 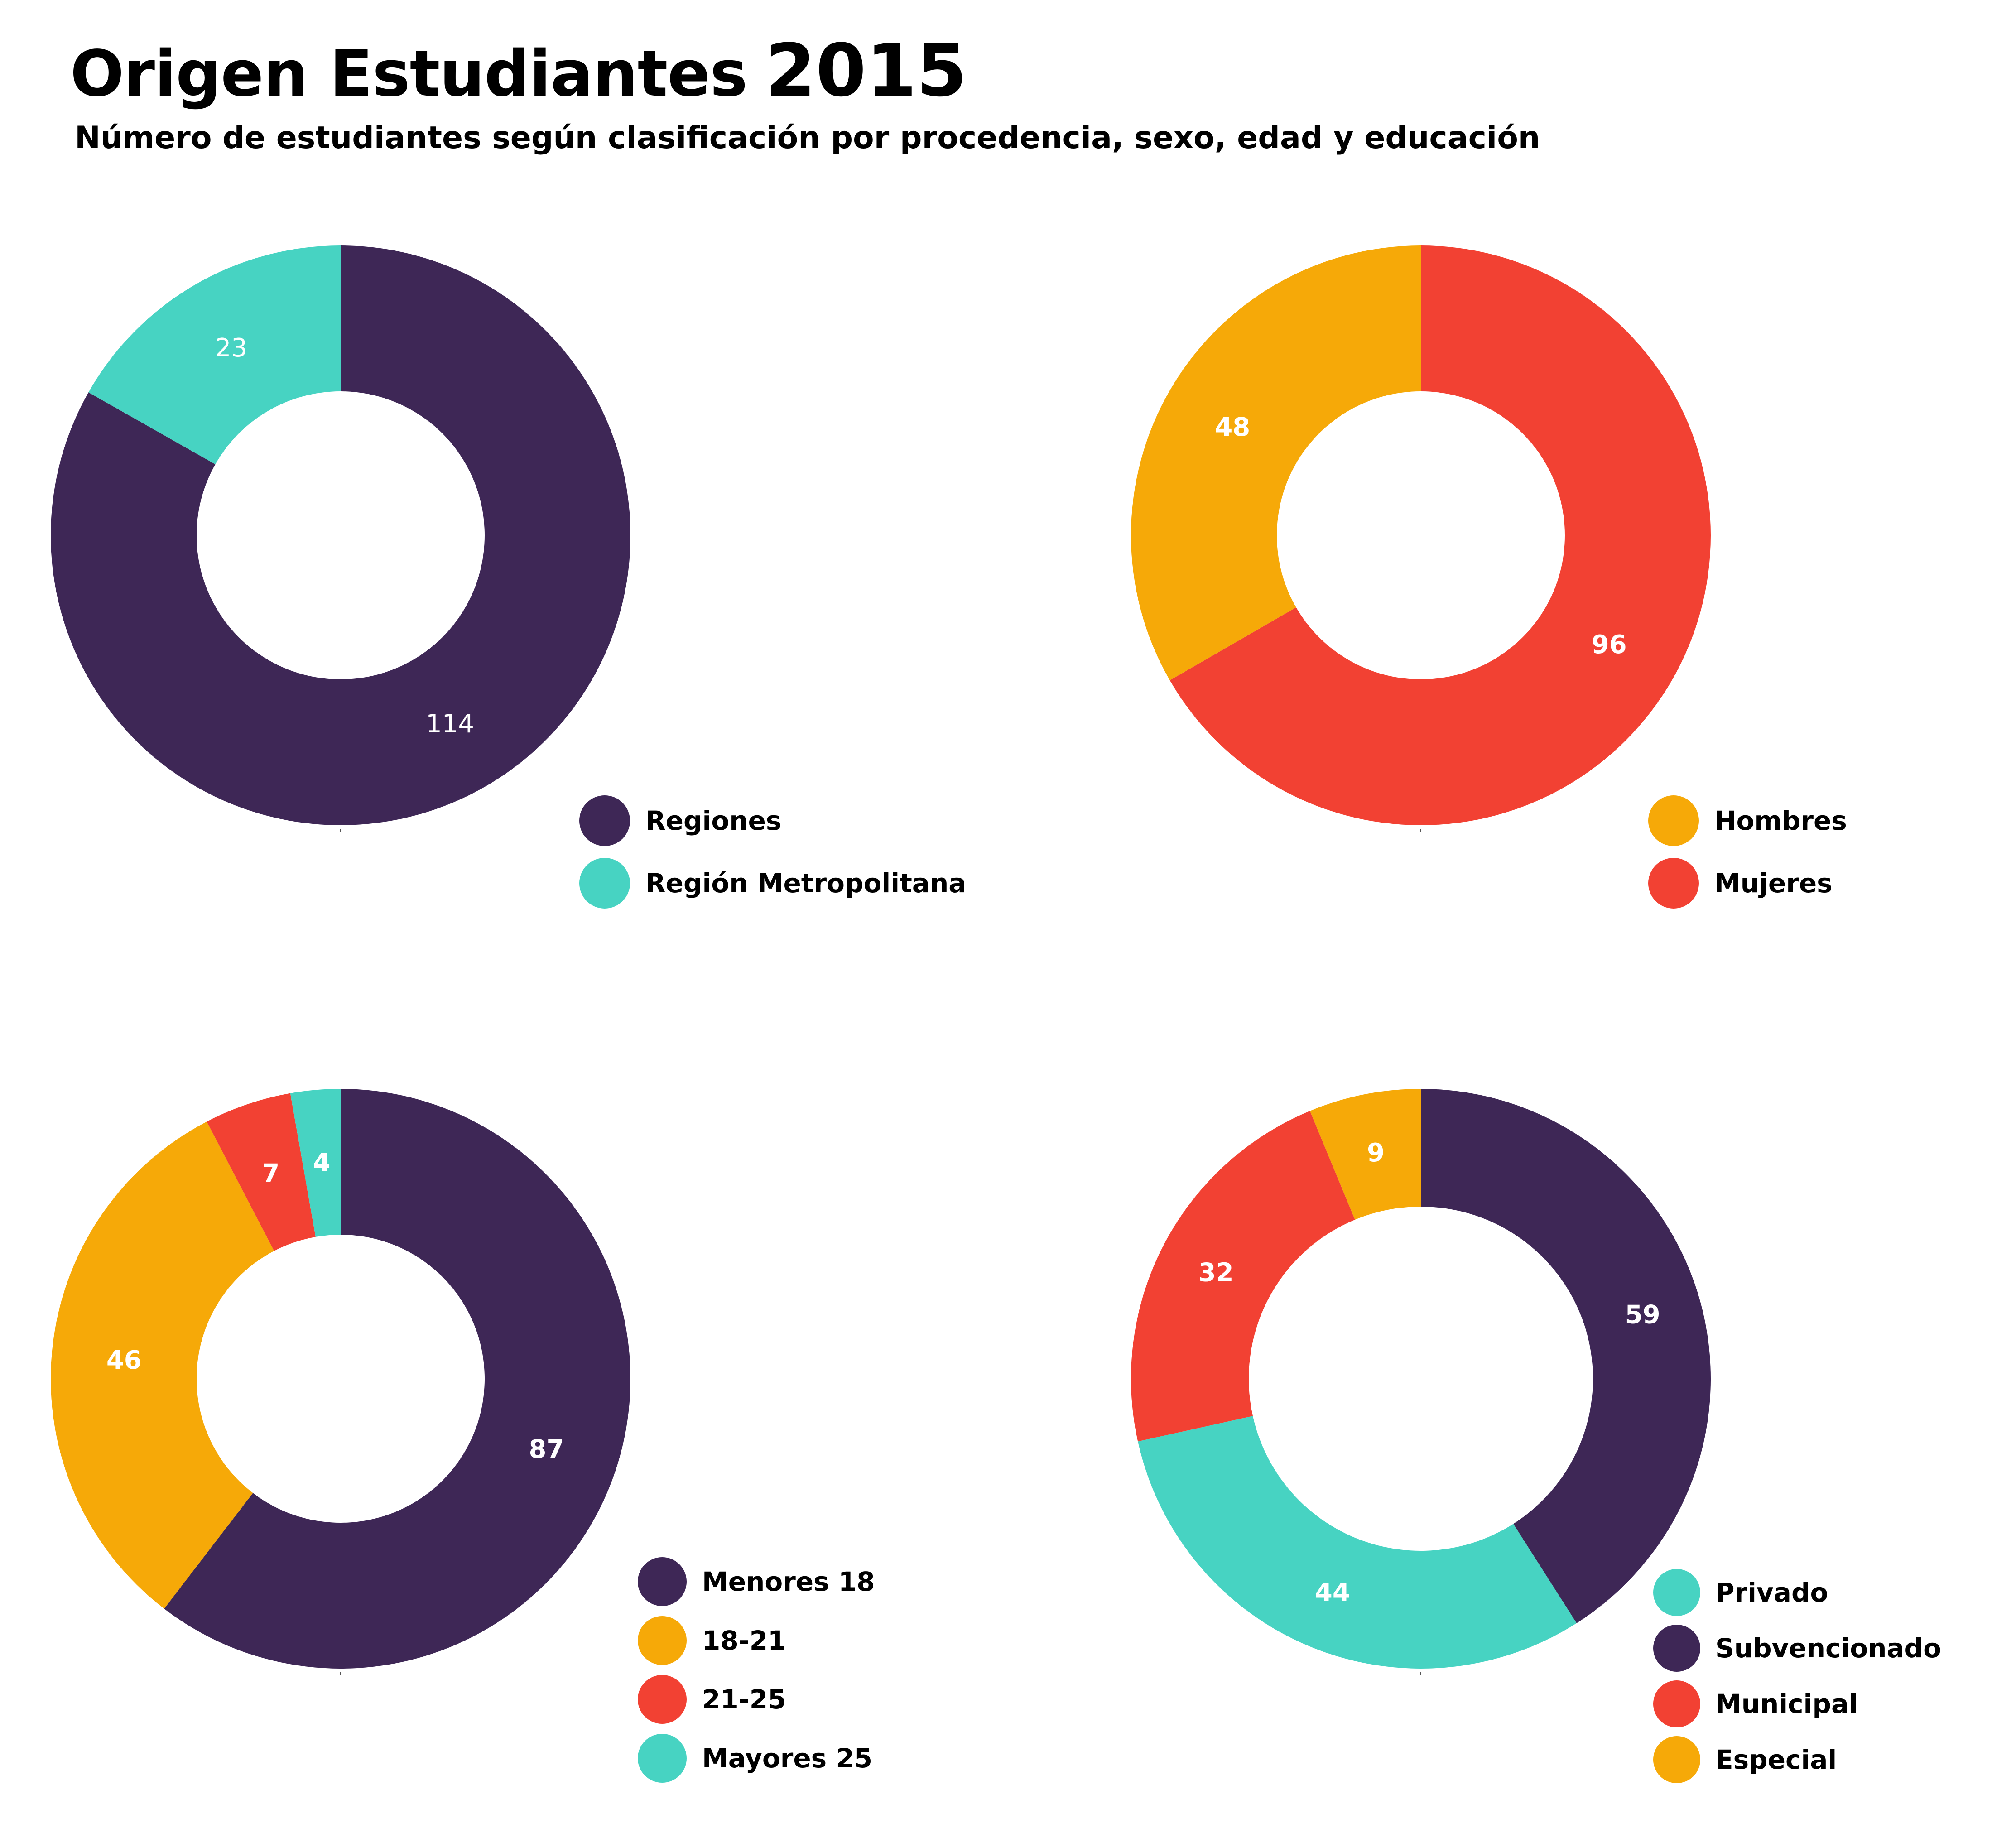 What do you see at coordinates (756, 1670) in the screenshot?
I see `legend-edad: Menores 18 18-21 21-25 Mayores 25` at bounding box center [756, 1670].